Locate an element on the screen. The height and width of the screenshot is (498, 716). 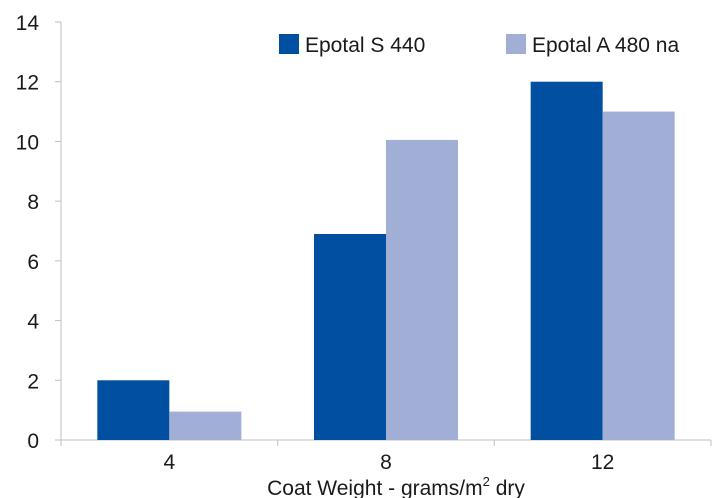
x-tick-label: 4 is located at coordinates (169, 462).